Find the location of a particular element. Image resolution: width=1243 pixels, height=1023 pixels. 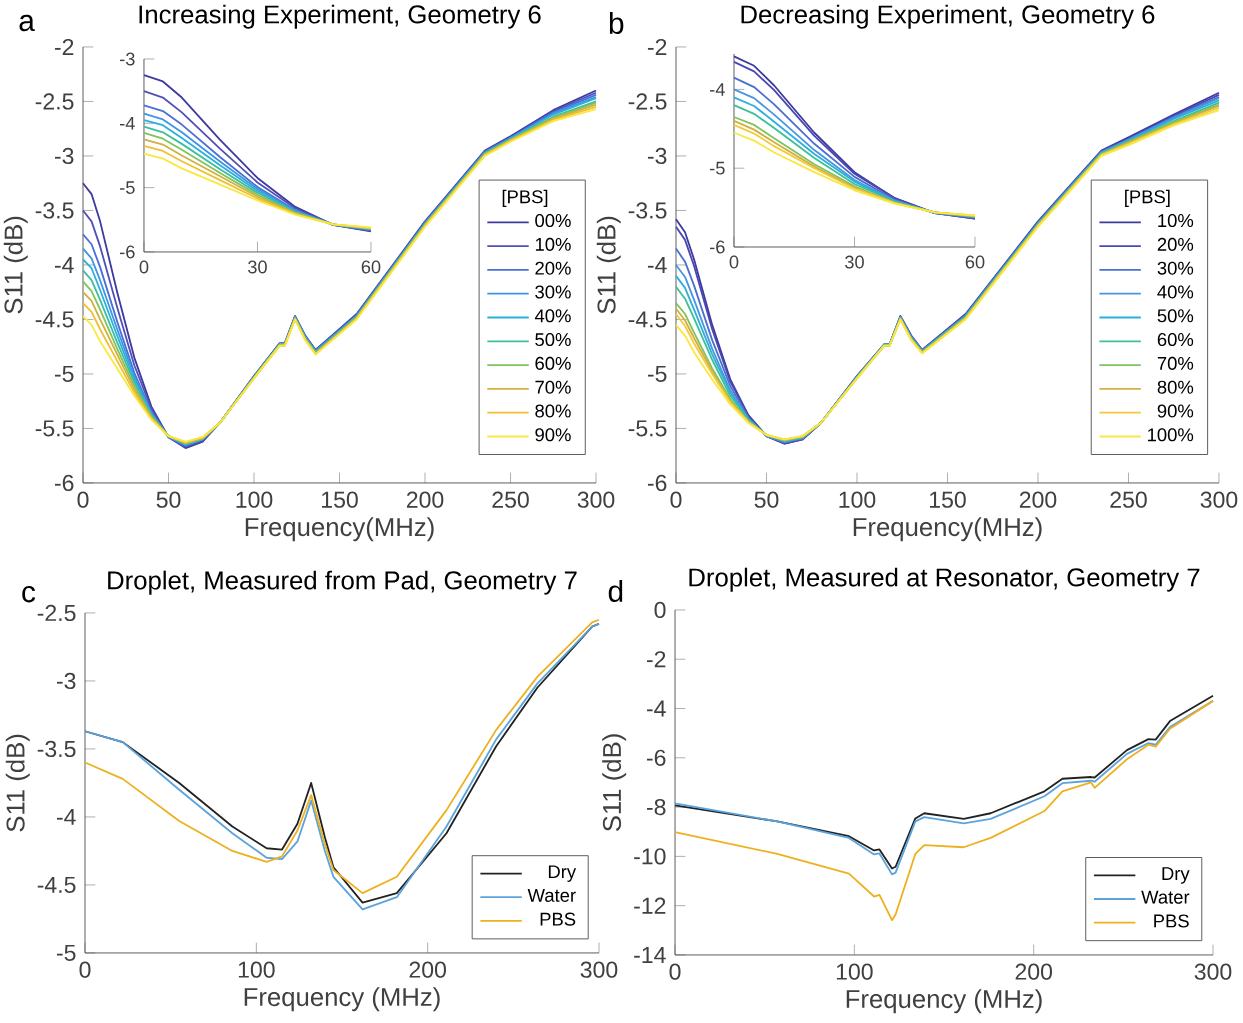

legend-title: [PBS] is located at coordinates (525, 198).